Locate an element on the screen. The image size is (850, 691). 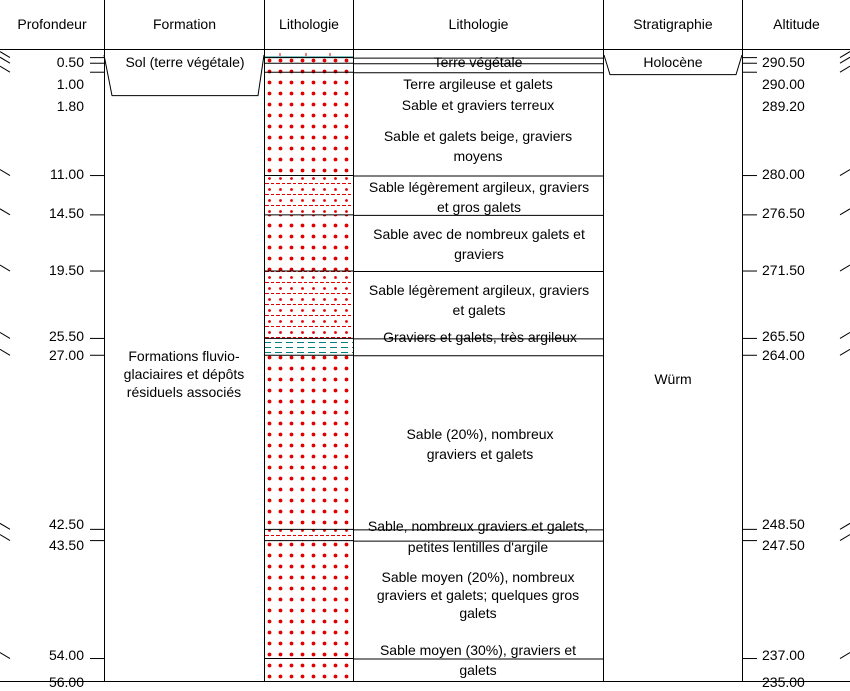
layer-description: Sable (20%), nombreux graviers et galets is located at coordinates (480, 444).